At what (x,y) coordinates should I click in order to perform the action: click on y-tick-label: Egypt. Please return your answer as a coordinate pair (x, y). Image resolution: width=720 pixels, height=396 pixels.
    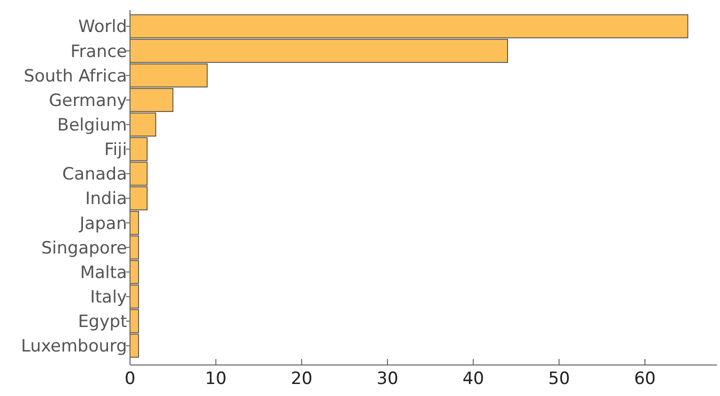
    Looking at the image, I should click on (103, 322).